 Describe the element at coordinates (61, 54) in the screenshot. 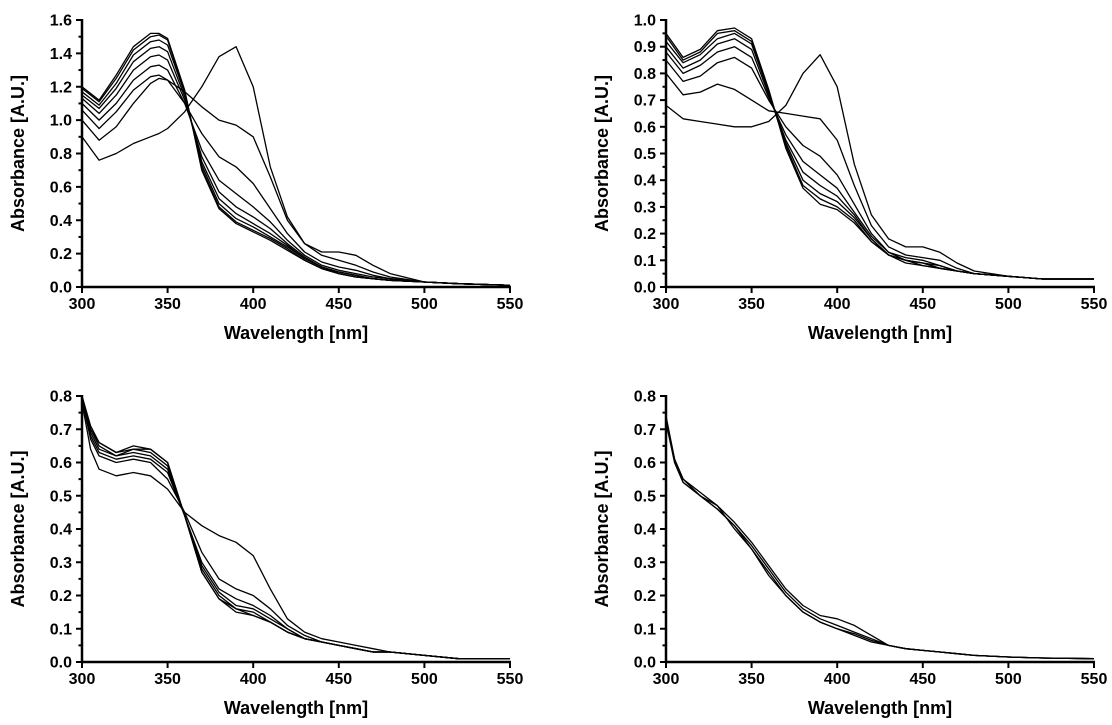

I see `y-tick-label: 1.4` at that location.